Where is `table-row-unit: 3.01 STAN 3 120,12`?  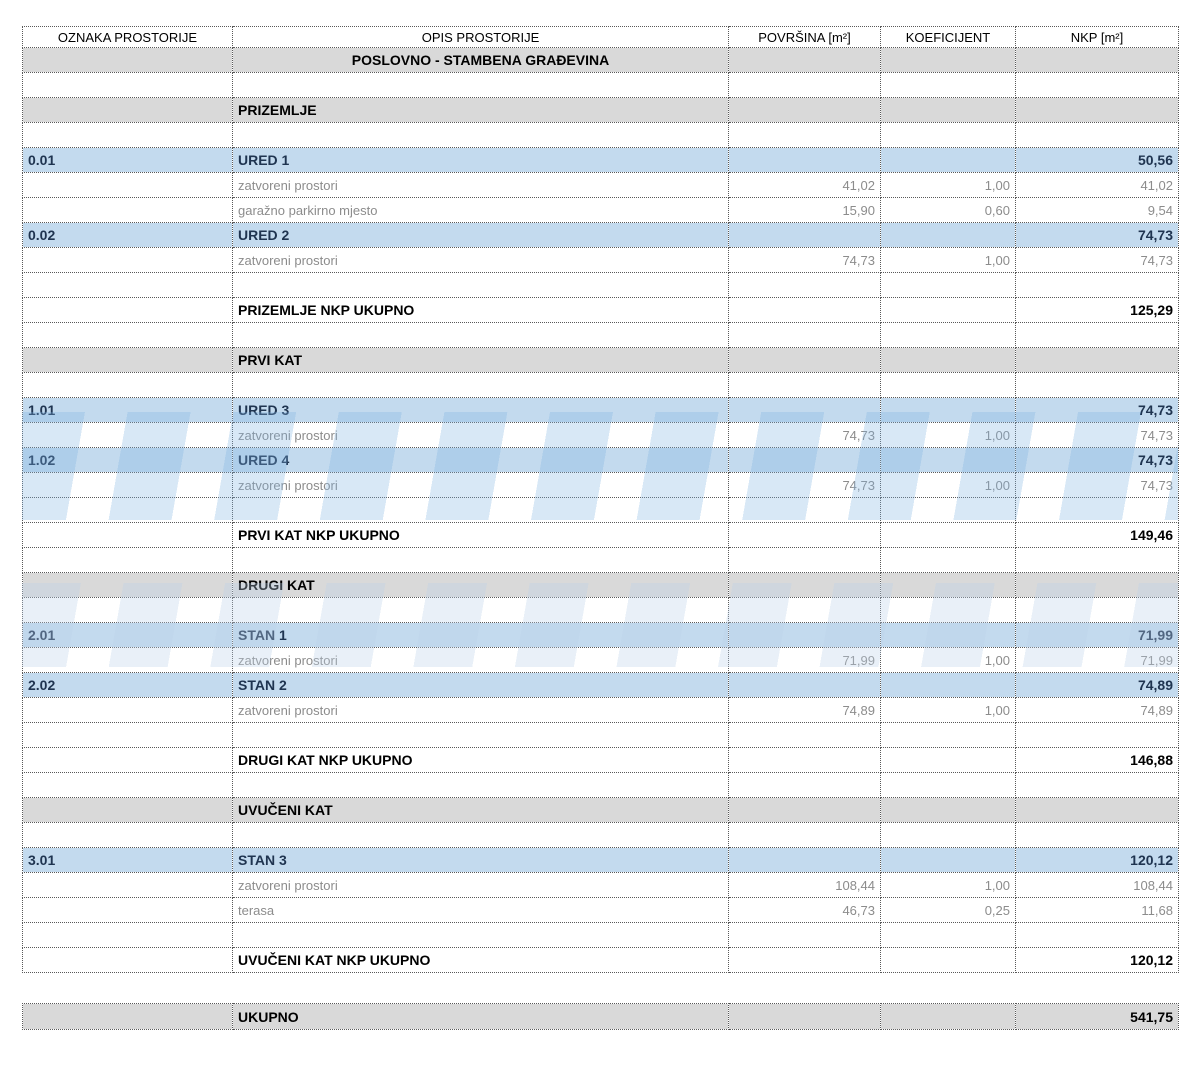 table-row-unit: 3.01 STAN 3 120,12 is located at coordinates (600, 860).